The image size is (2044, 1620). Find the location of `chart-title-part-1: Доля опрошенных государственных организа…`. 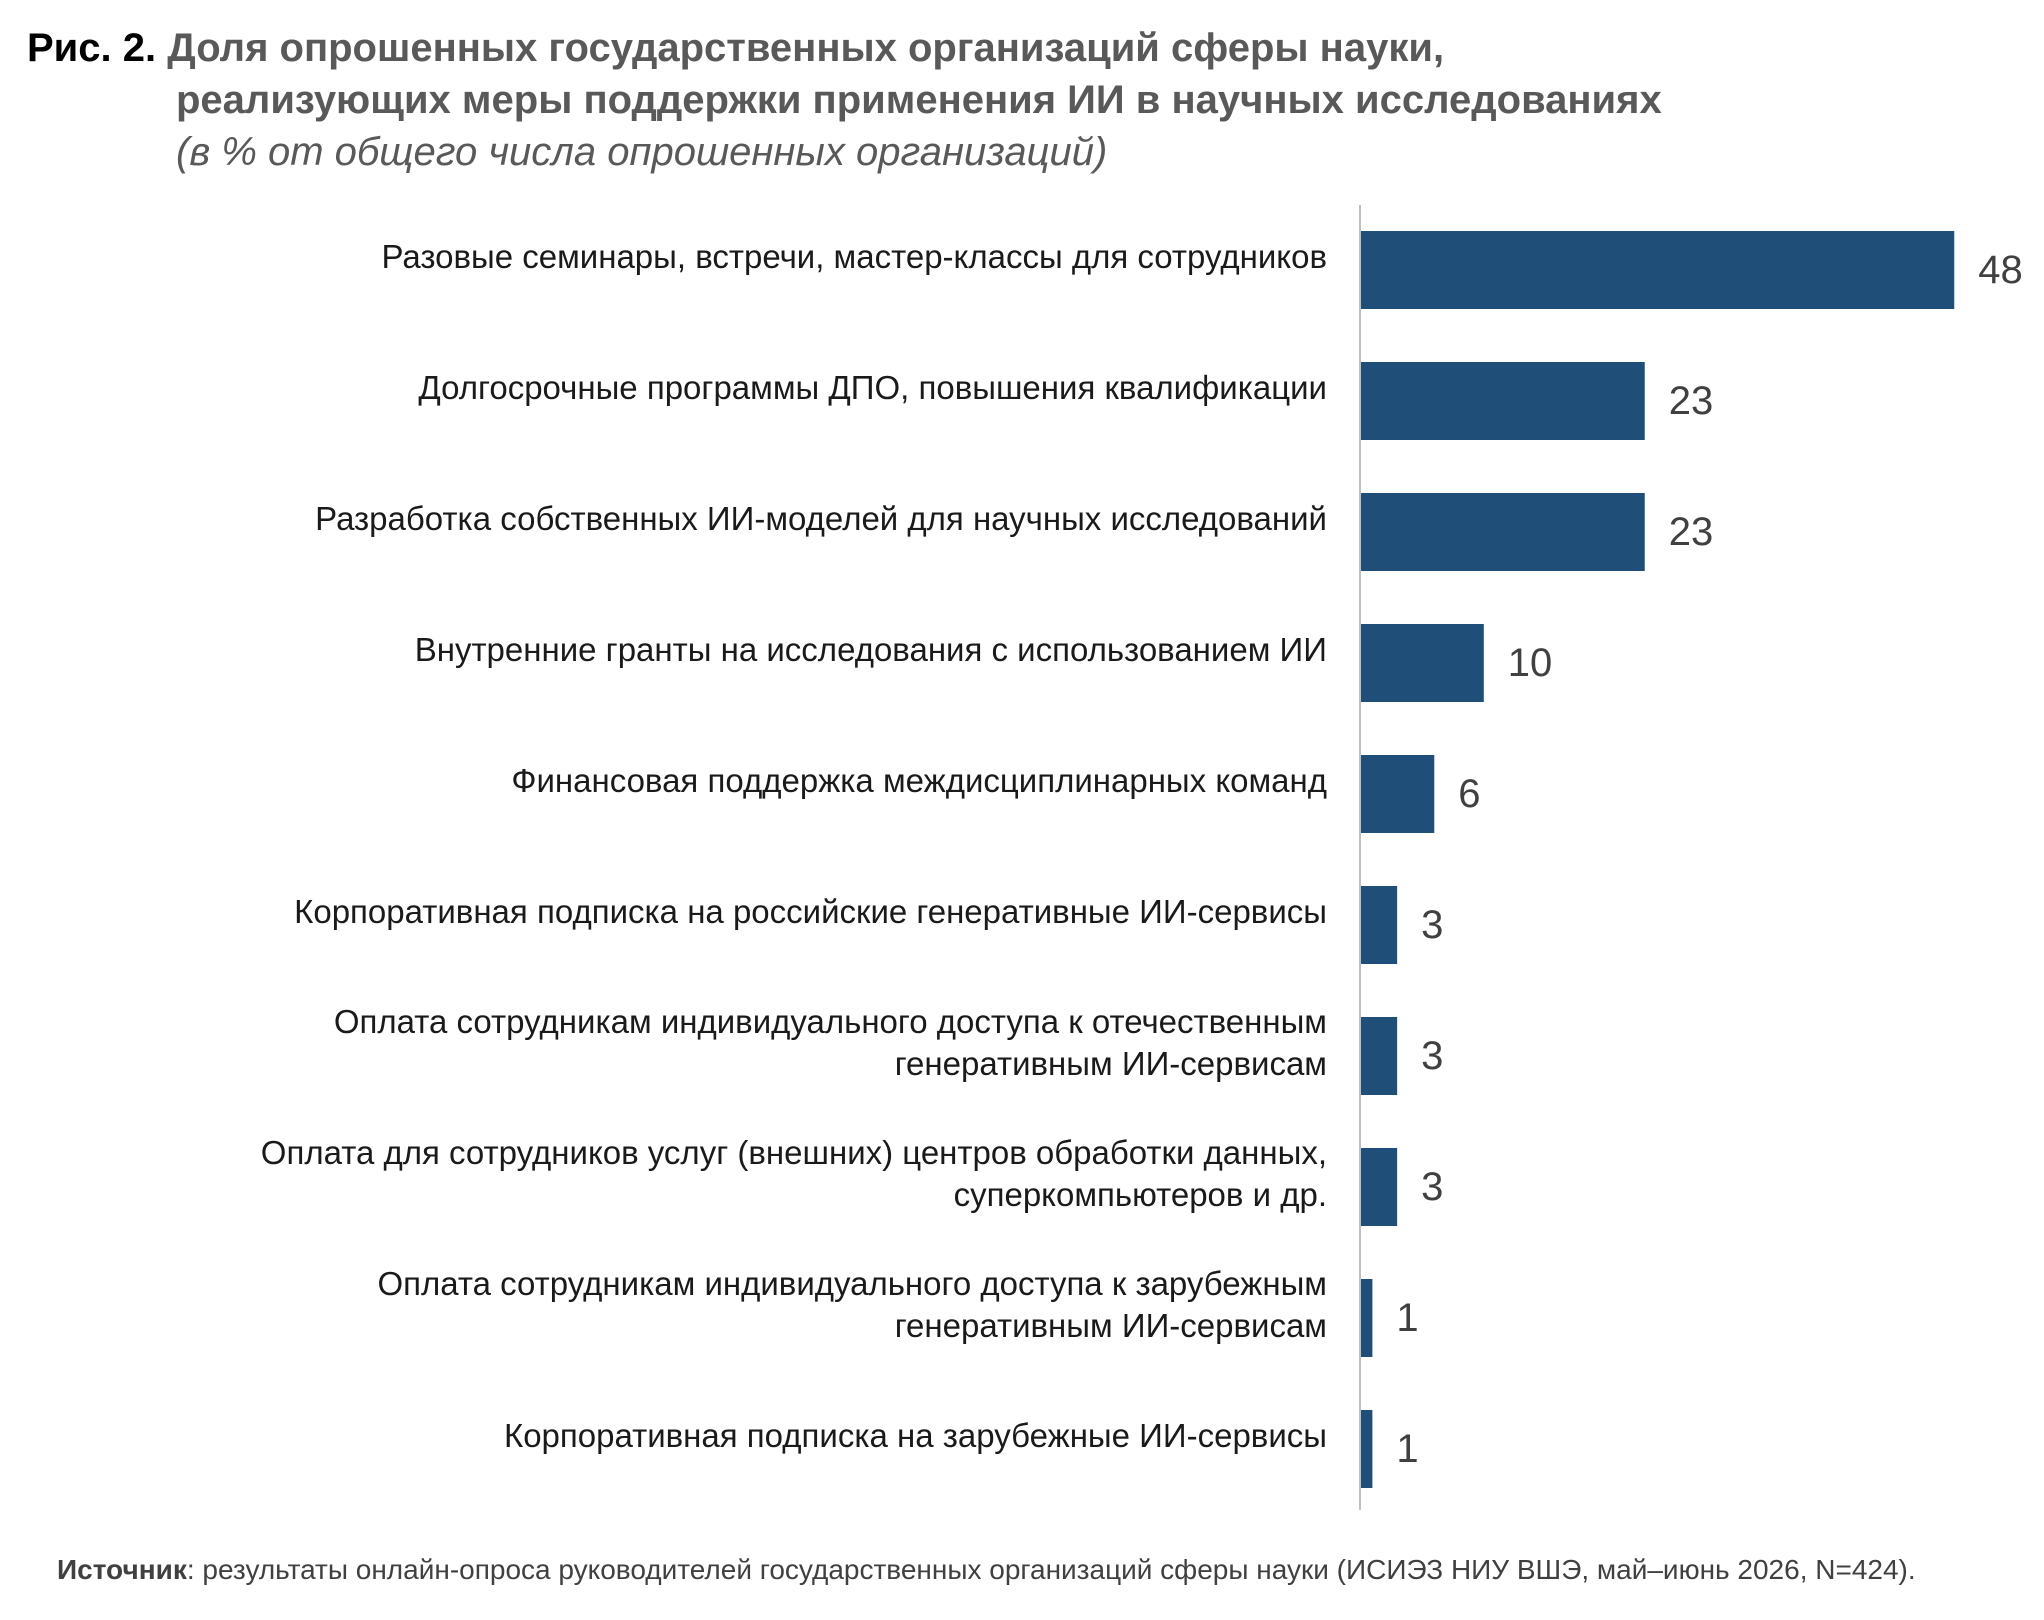

chart-title-part-1: Доля опрошенных государственных организа… is located at coordinates (806, 48).